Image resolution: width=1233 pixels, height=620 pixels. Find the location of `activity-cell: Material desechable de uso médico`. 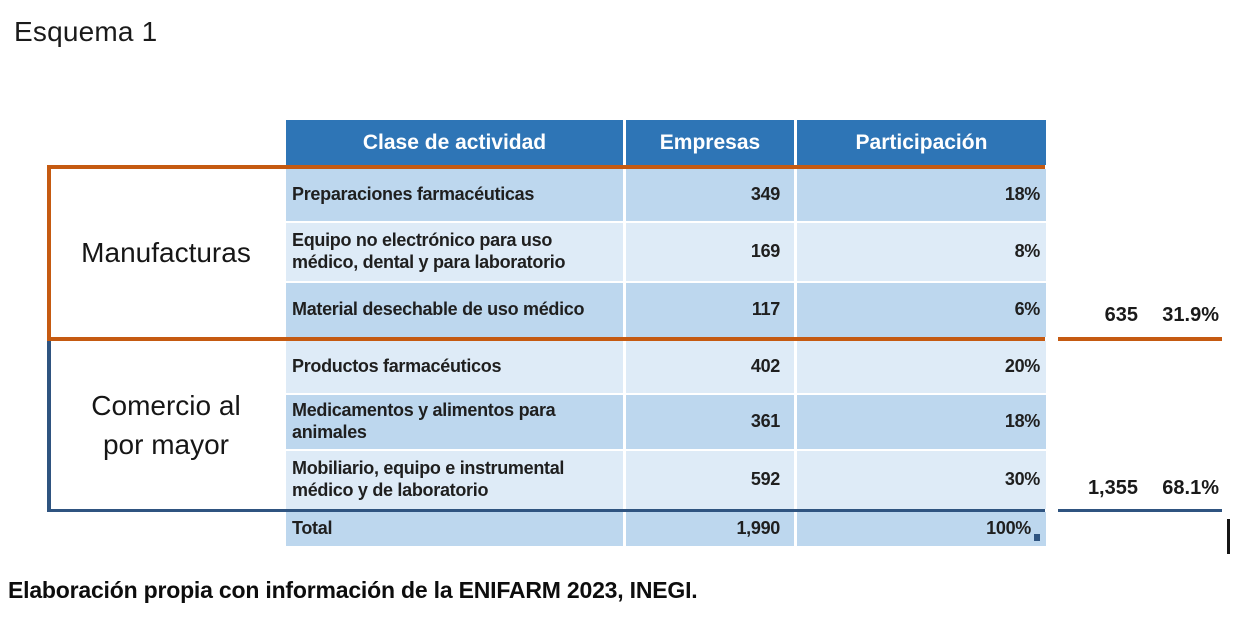

activity-cell: Material desechable de uso médico is located at coordinates (454, 310).